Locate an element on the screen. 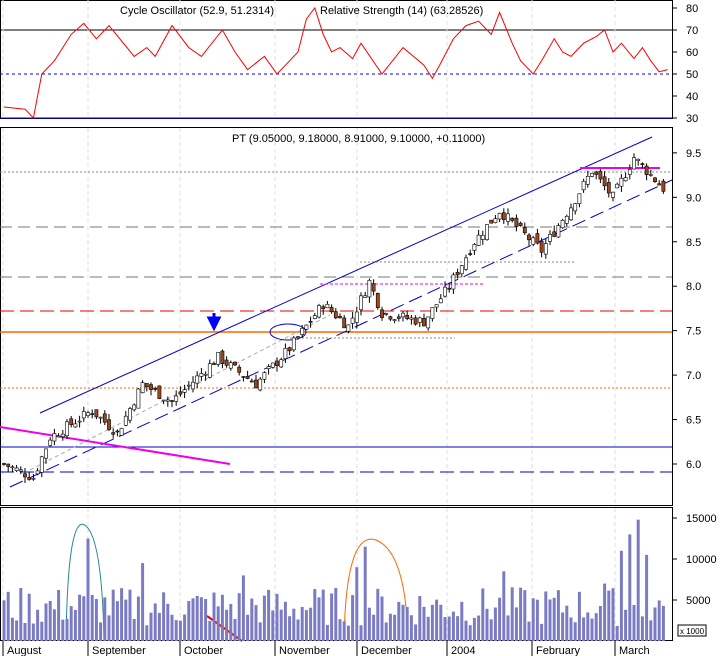 This screenshot has width=723, height=656. volume-unit-label: x 1000 is located at coordinates (692, 631).